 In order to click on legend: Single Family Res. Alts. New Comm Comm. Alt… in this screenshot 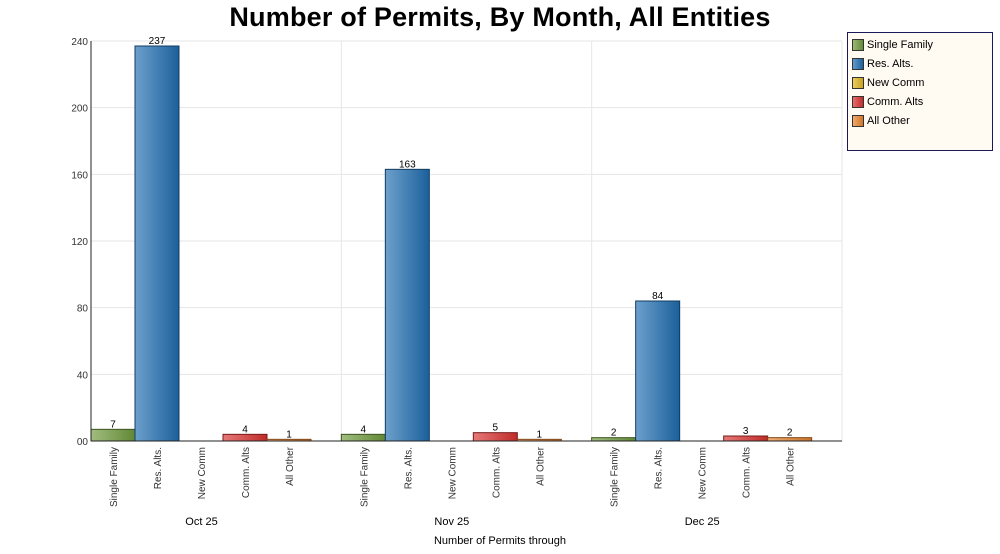, I will do `click(920, 91)`.